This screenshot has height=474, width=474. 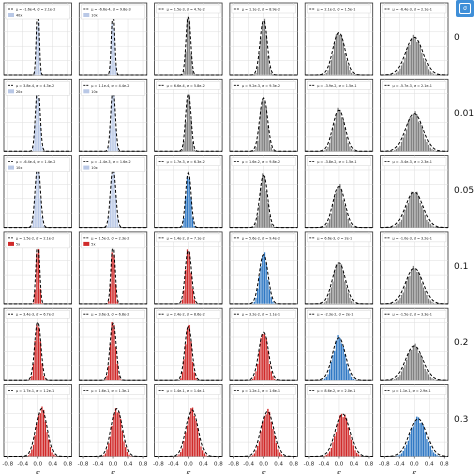 I want to click on panel-r1-c2: μ = 6.6e-4, σ = 5.8e-2, so click(x=188, y=115).